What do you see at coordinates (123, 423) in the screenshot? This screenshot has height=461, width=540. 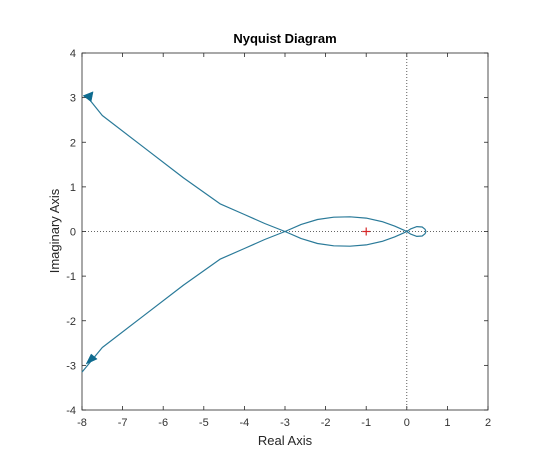 I see `x-tick-label: -7` at bounding box center [123, 423].